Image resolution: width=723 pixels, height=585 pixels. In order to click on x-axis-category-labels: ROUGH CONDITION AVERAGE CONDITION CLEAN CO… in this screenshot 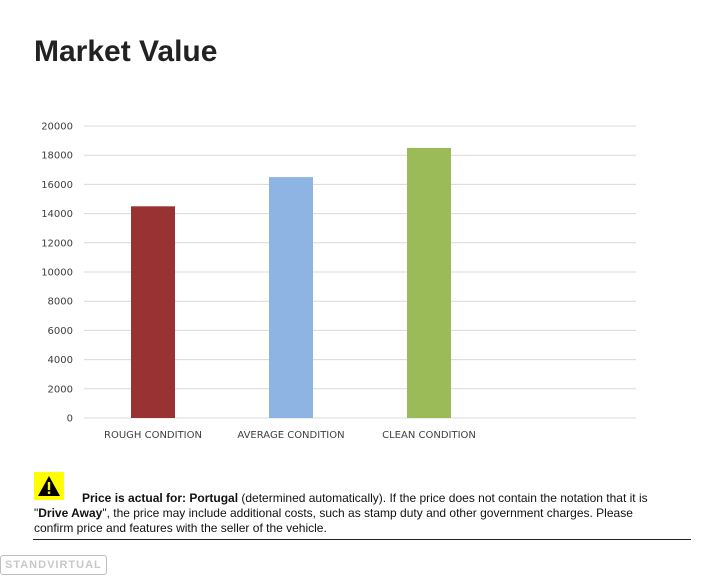, I will do `click(290, 435)`.